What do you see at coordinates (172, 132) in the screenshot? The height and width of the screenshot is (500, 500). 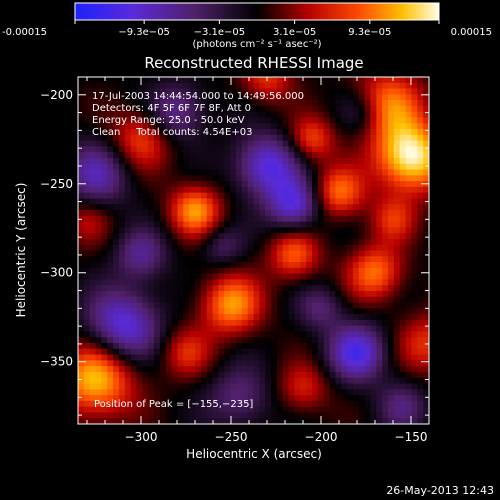 I see `annotation-clean-counts: Clean Total counts: 4.54E+03` at bounding box center [172, 132].